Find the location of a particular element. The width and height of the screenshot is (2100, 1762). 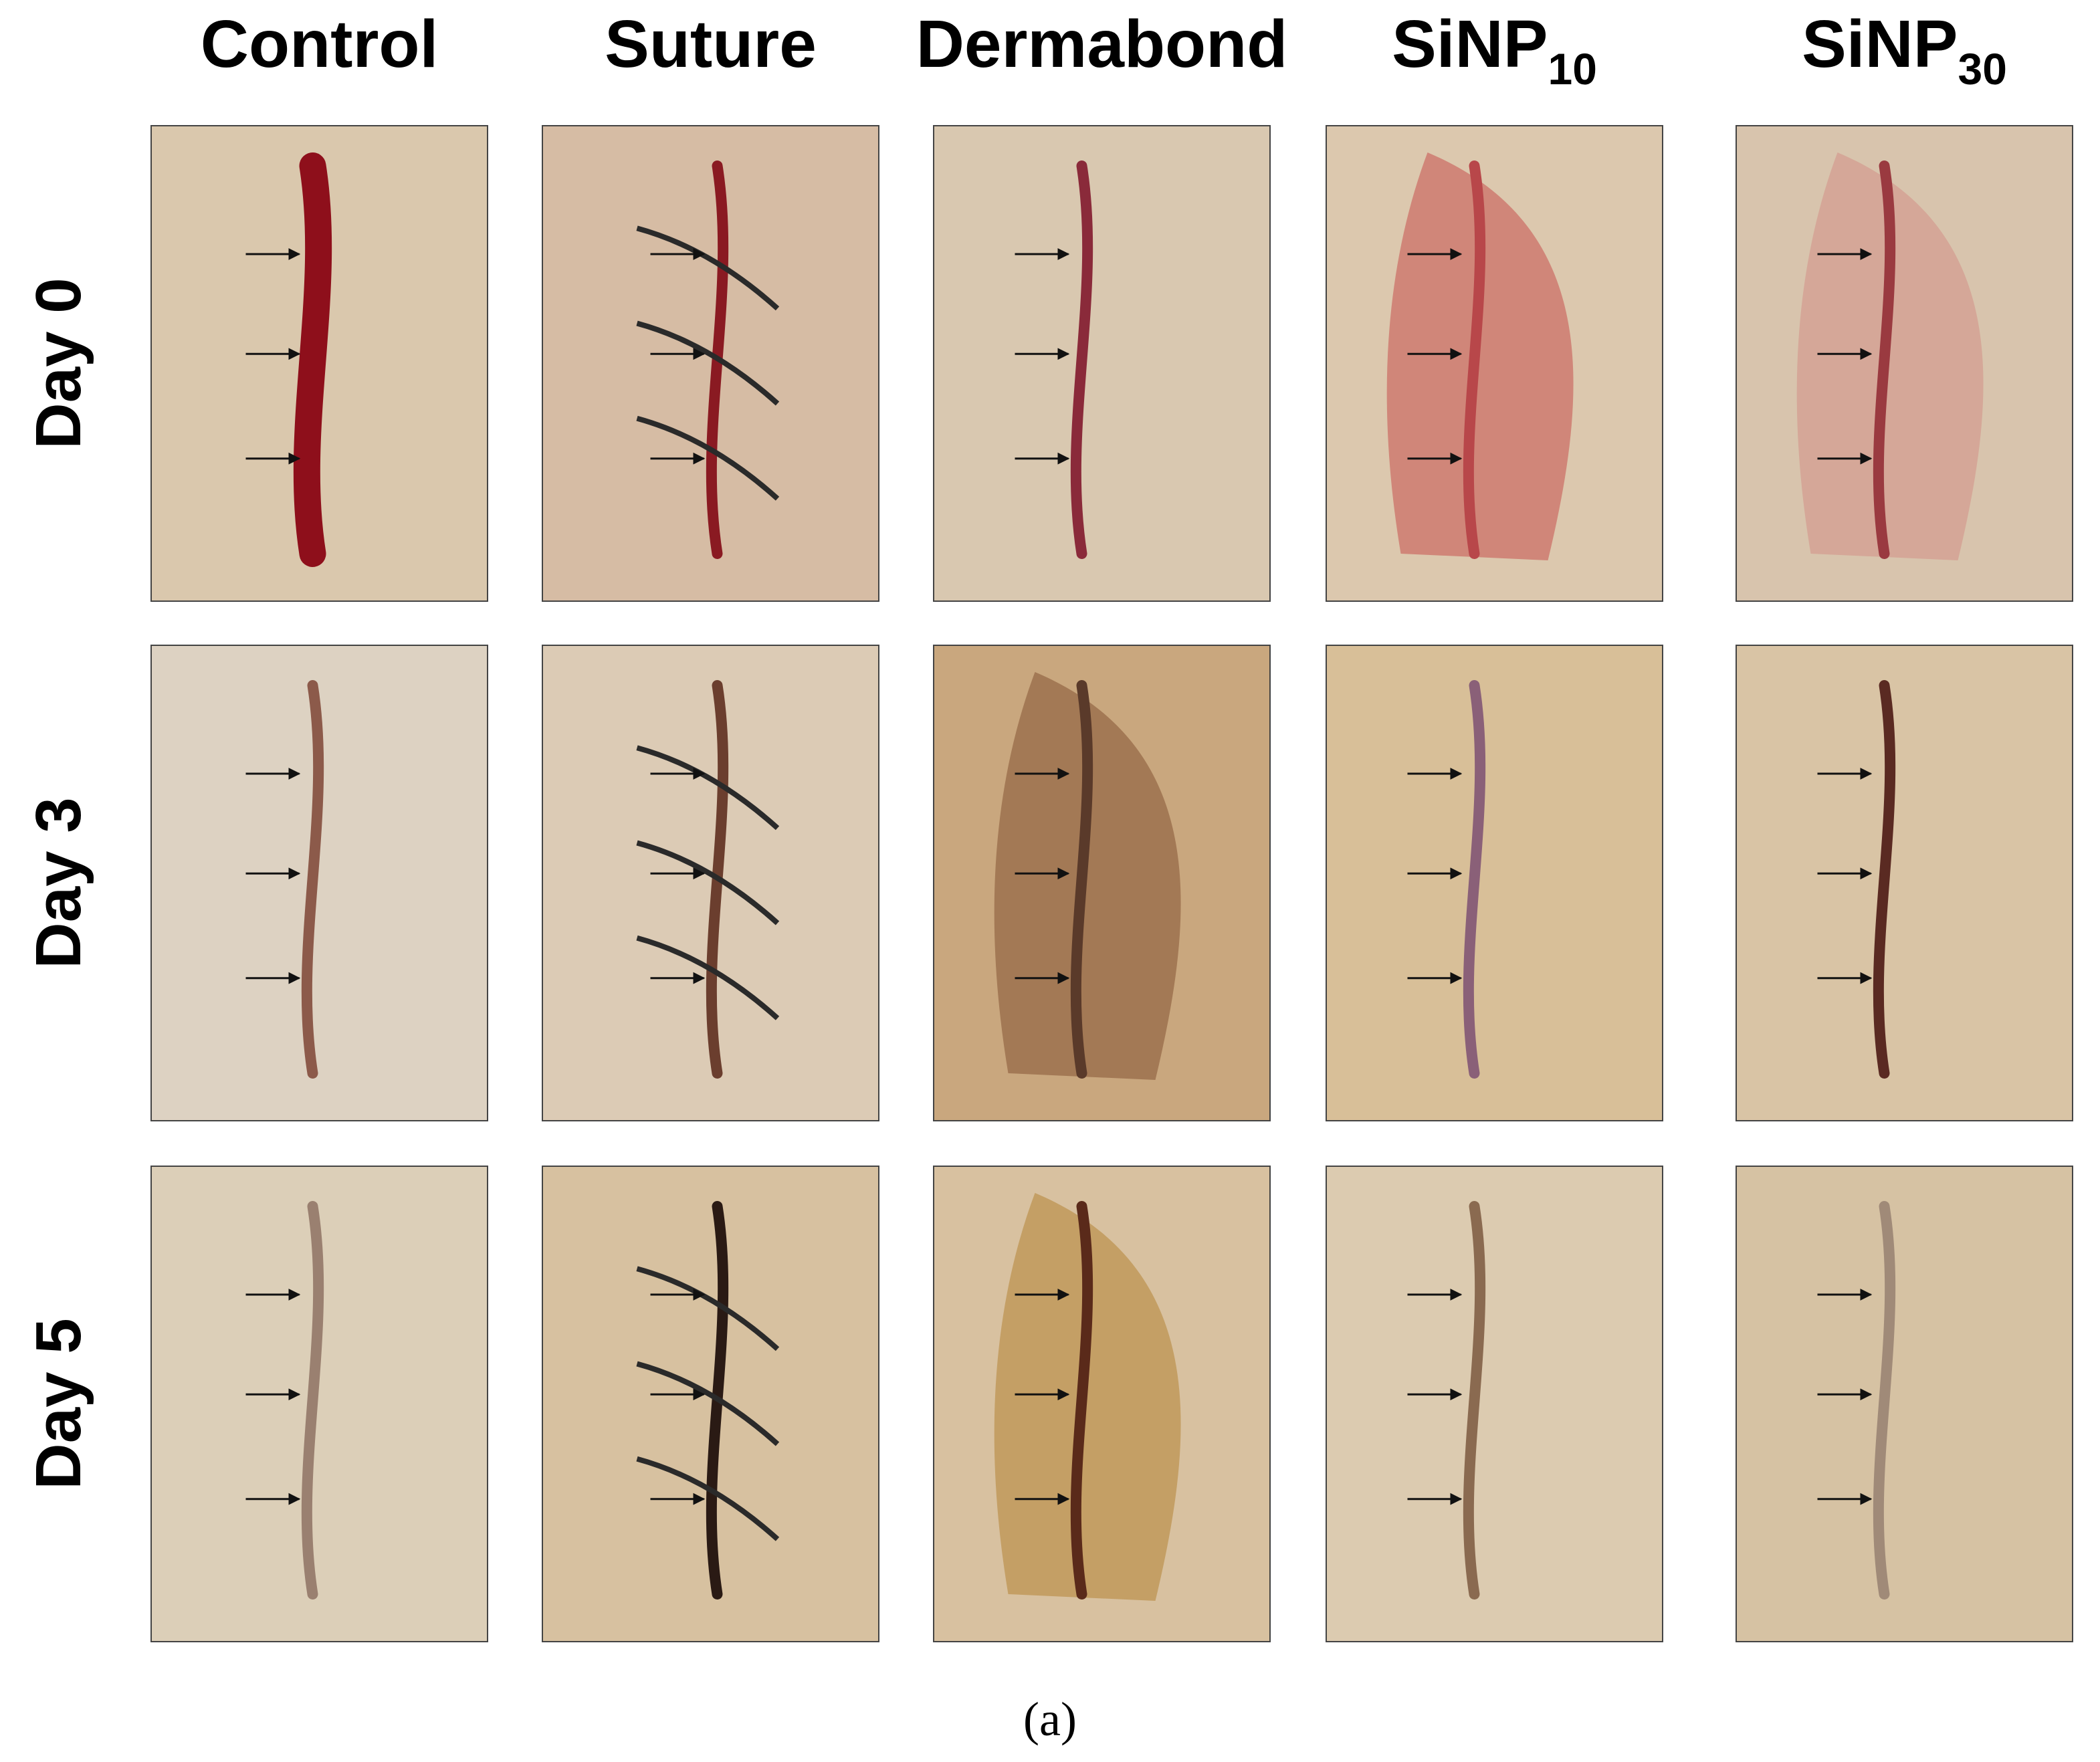

column-header-text: Dermabond is located at coordinates (1102, 44).